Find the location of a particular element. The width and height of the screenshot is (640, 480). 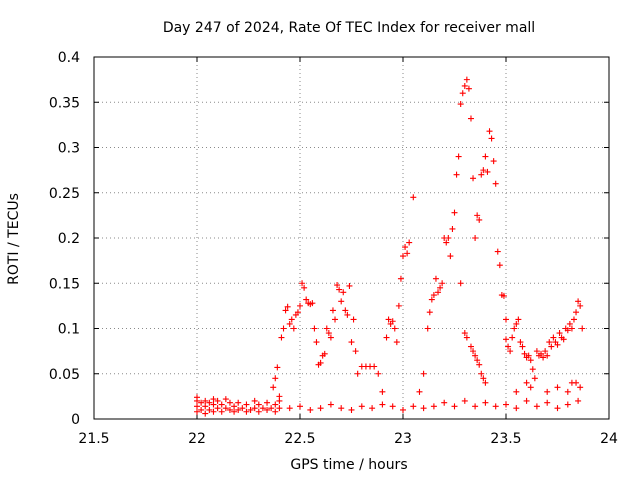

x-tick-label: 22 is located at coordinates (197, 439).